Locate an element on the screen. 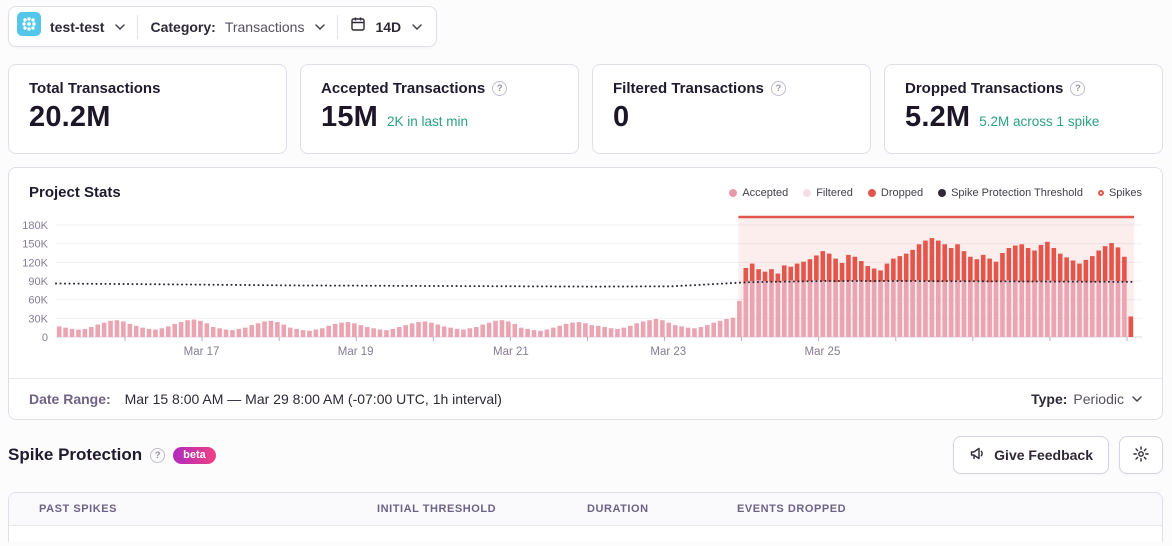 The width and height of the screenshot is (1172, 546). legend-item-spikes: Spikes is located at coordinates (1119, 192).